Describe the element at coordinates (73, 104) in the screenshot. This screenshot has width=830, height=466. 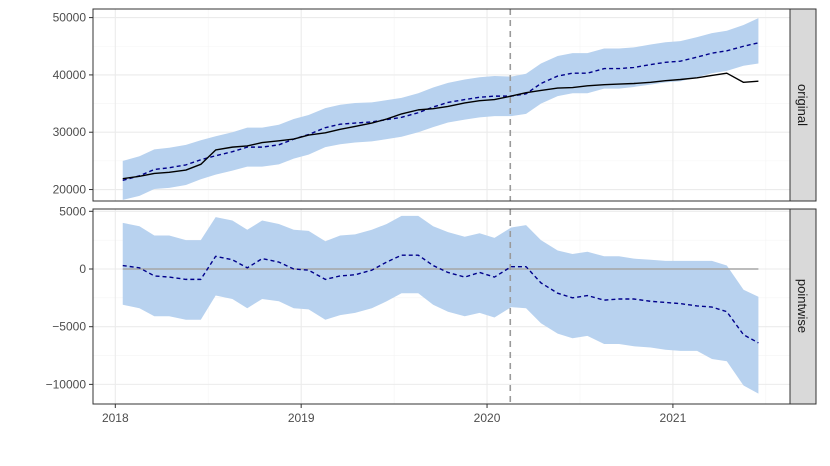
I see `y-axis-original: 20000 30000 40000 50000` at that location.